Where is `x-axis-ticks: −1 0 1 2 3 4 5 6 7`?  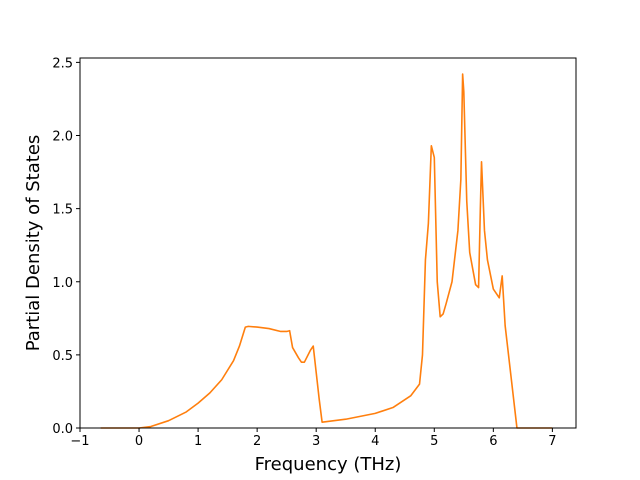
x-axis-ticks: −1 0 1 2 3 4 5 6 7 is located at coordinates (313, 438).